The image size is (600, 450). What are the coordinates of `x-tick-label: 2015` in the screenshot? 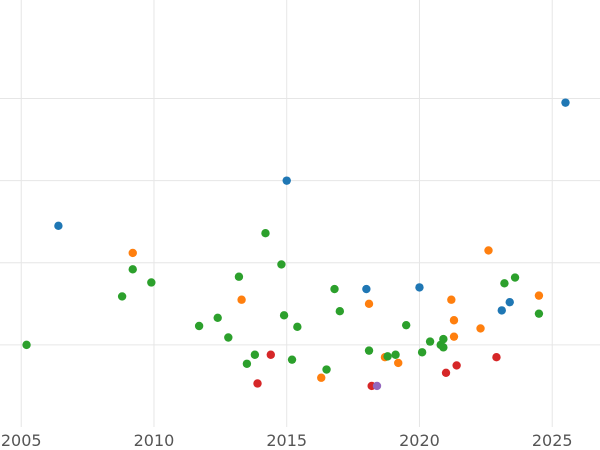 It's located at (286, 440).